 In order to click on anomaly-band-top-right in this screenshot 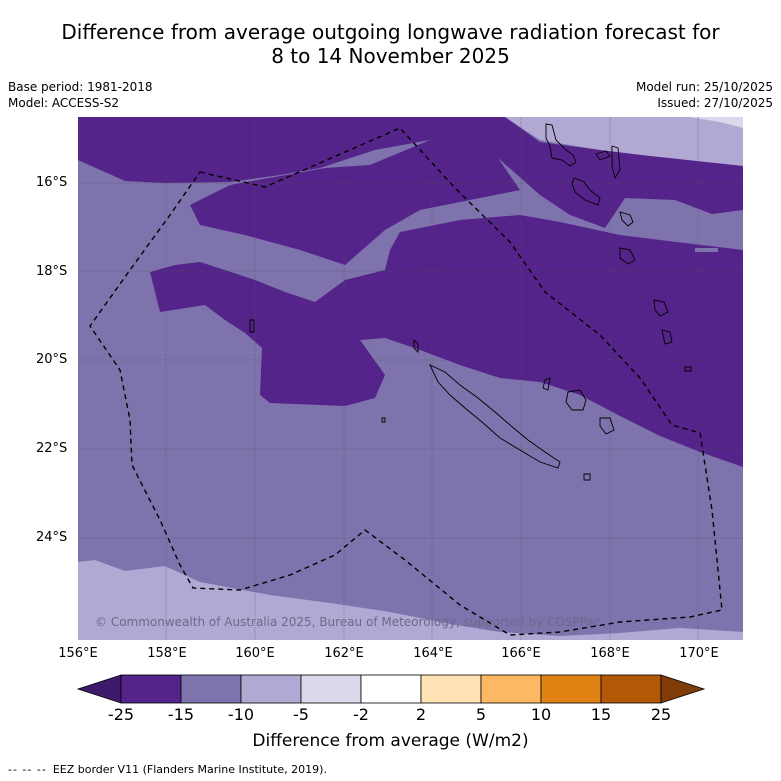, I will do `click(624, 141)`.